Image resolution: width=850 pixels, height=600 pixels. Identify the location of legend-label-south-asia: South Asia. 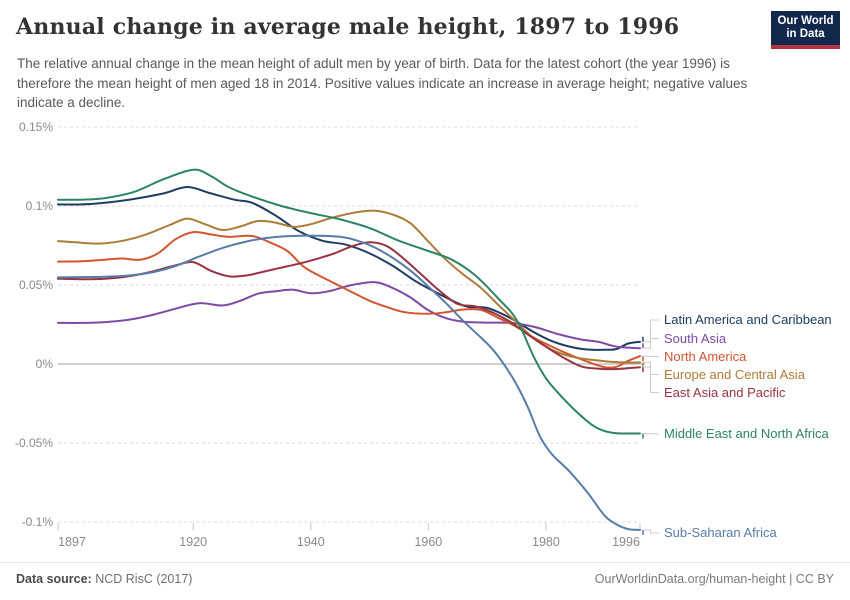
(695, 338).